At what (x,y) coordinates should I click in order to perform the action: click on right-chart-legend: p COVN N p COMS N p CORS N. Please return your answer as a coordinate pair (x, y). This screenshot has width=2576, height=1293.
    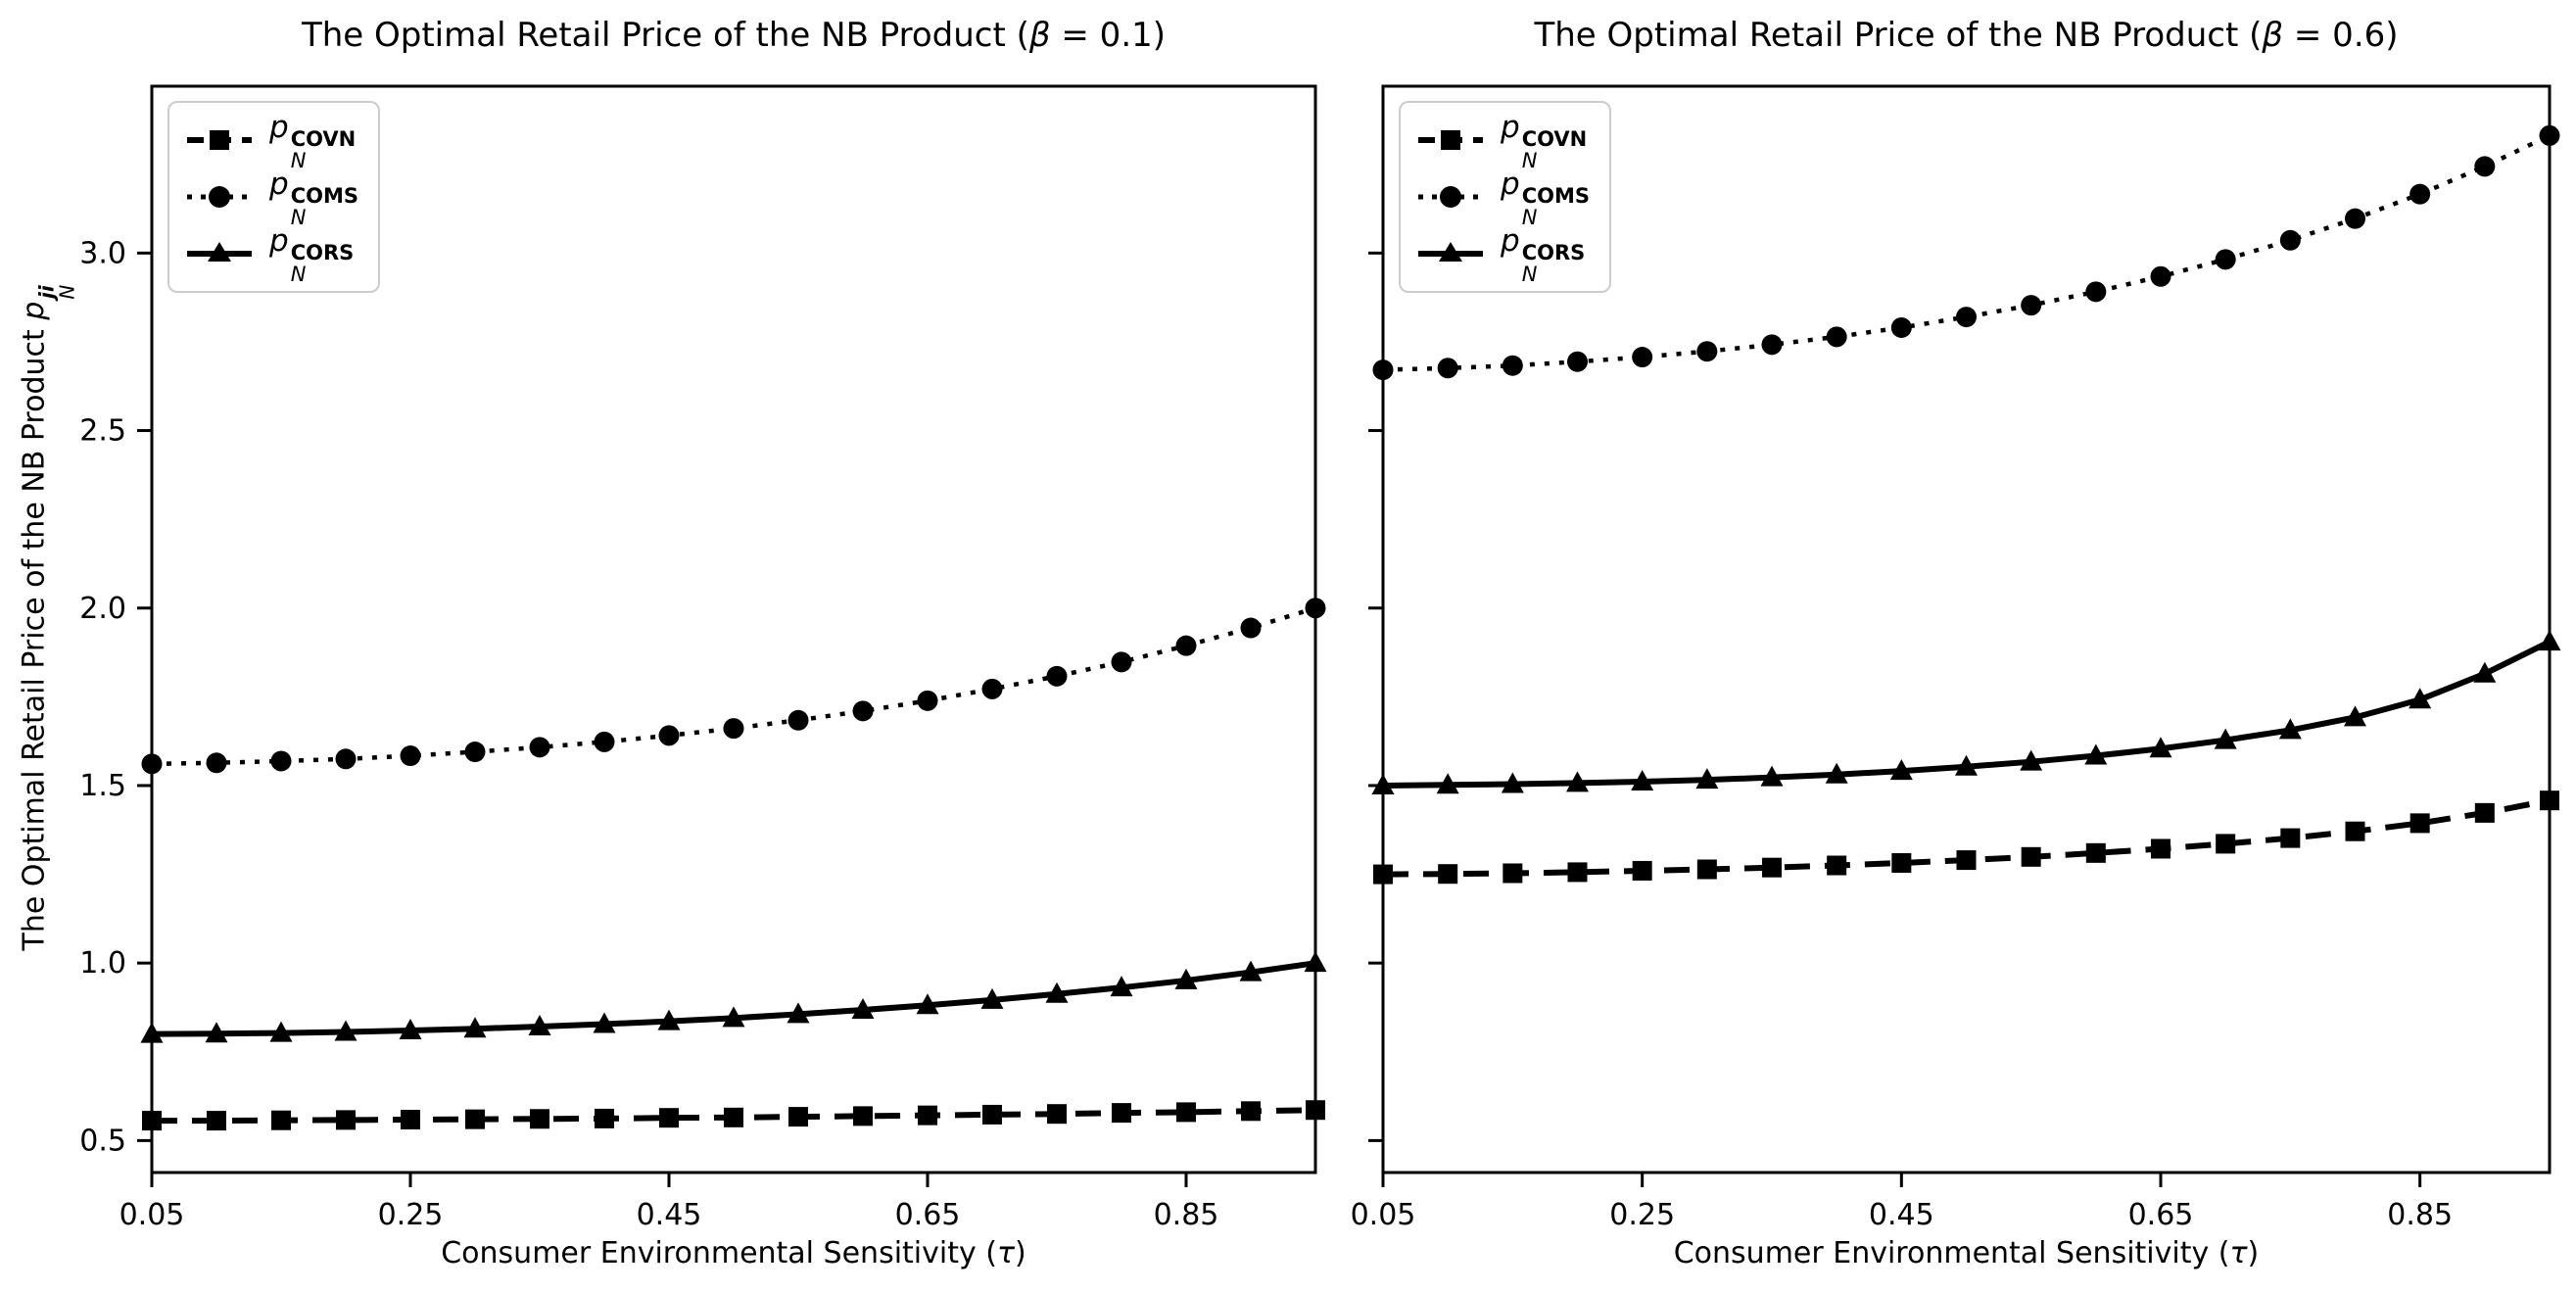
    Looking at the image, I should click on (1505, 197).